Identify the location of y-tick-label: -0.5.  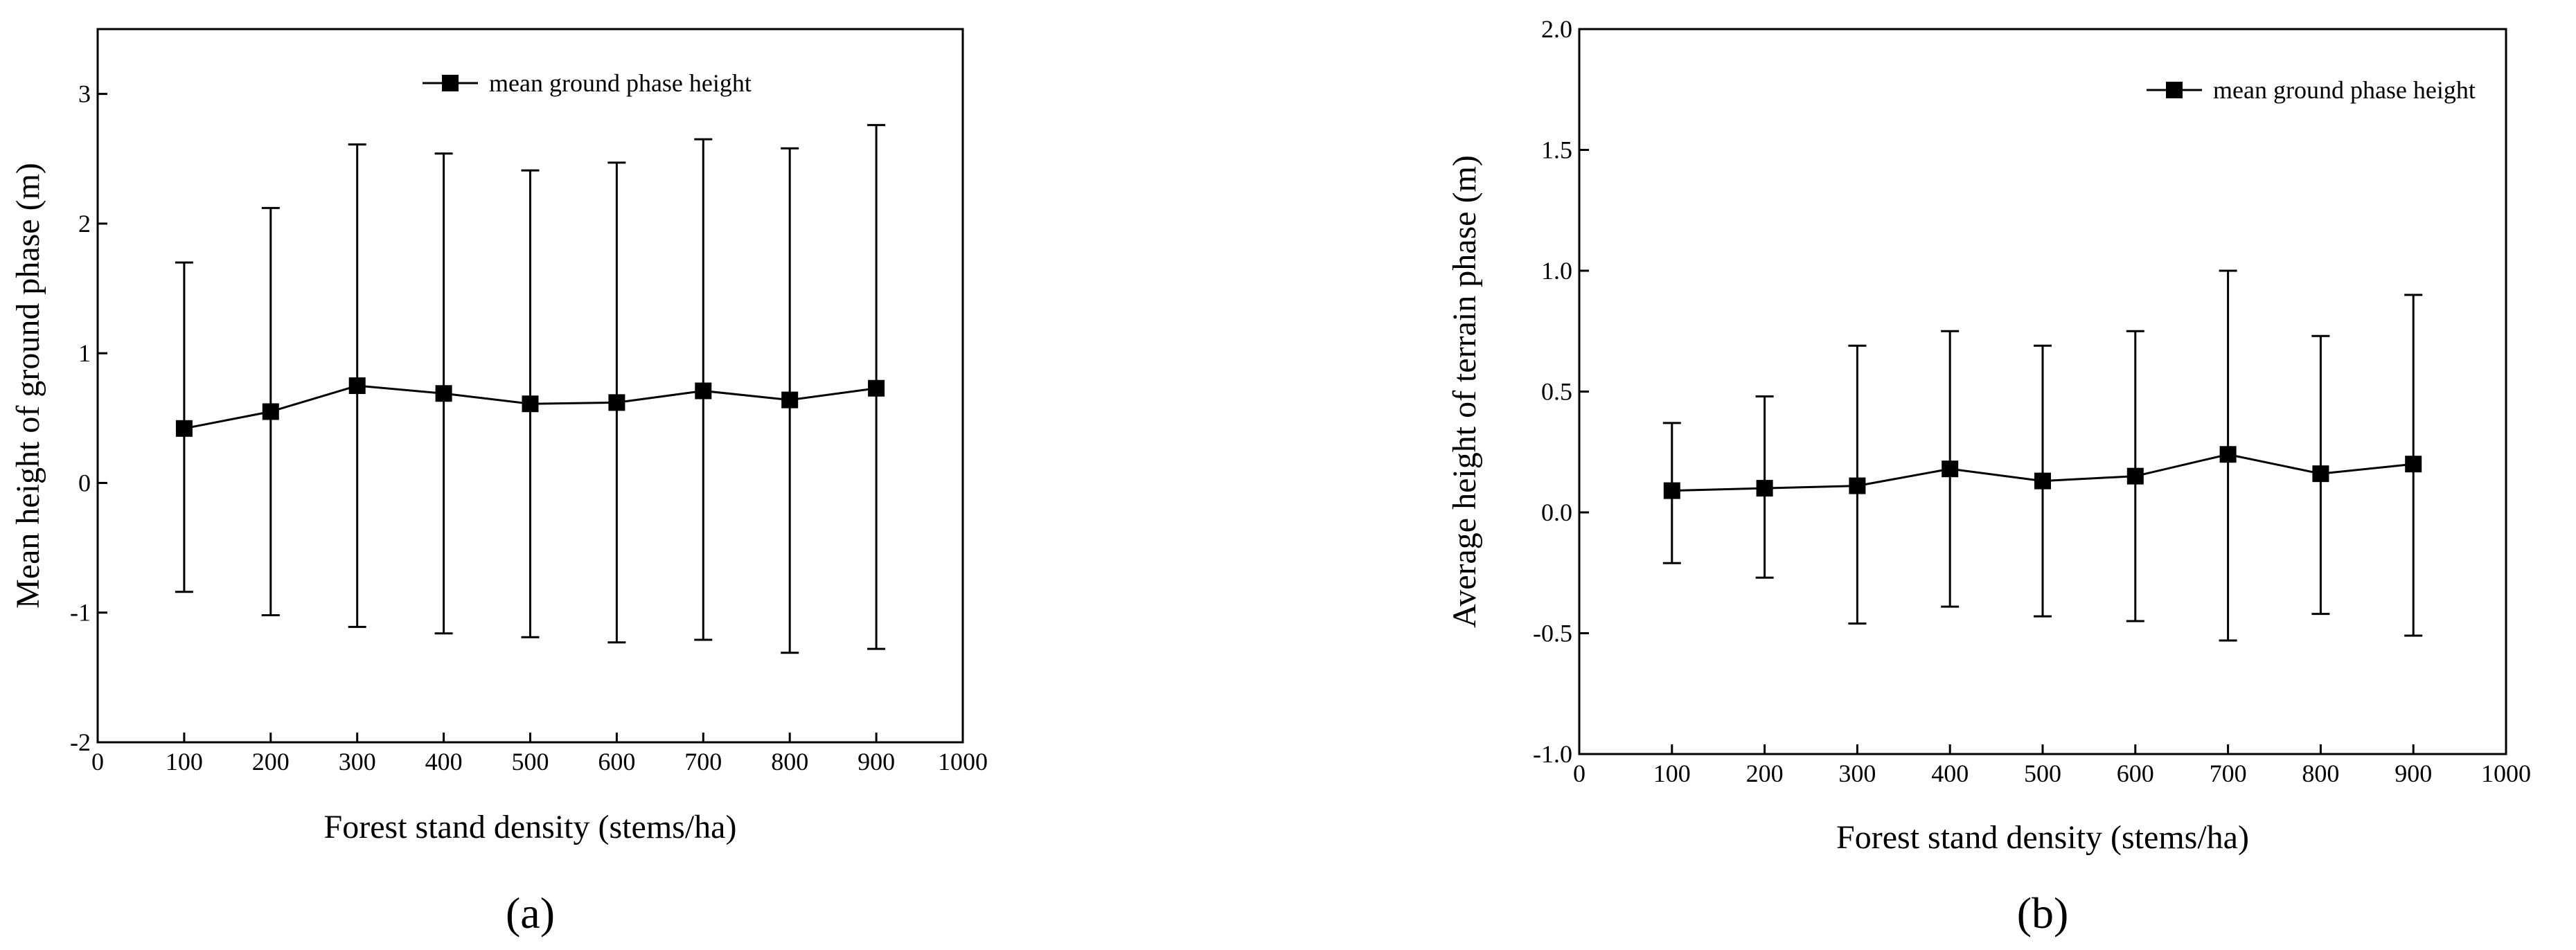
(1552, 633).